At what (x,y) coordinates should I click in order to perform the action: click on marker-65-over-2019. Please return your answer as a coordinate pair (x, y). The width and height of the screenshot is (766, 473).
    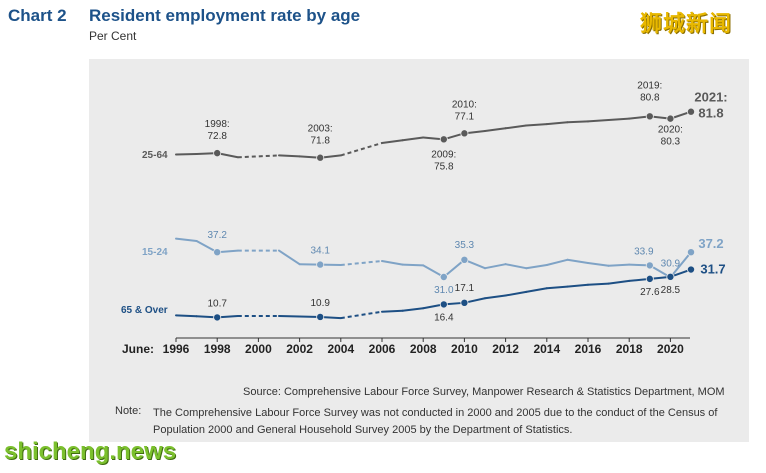
    Looking at the image, I should click on (649, 278).